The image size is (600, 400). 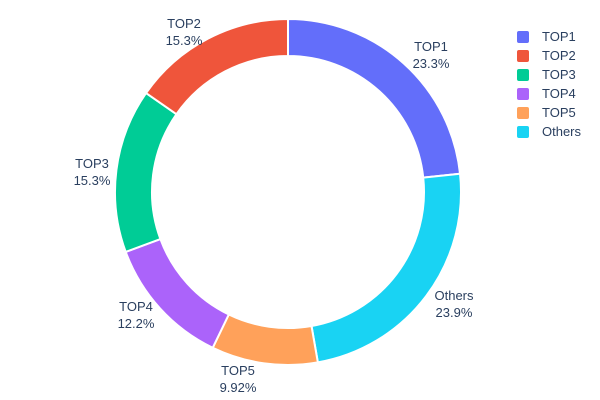 What do you see at coordinates (559, 74) in the screenshot?
I see `legend-label: TOP3` at bounding box center [559, 74].